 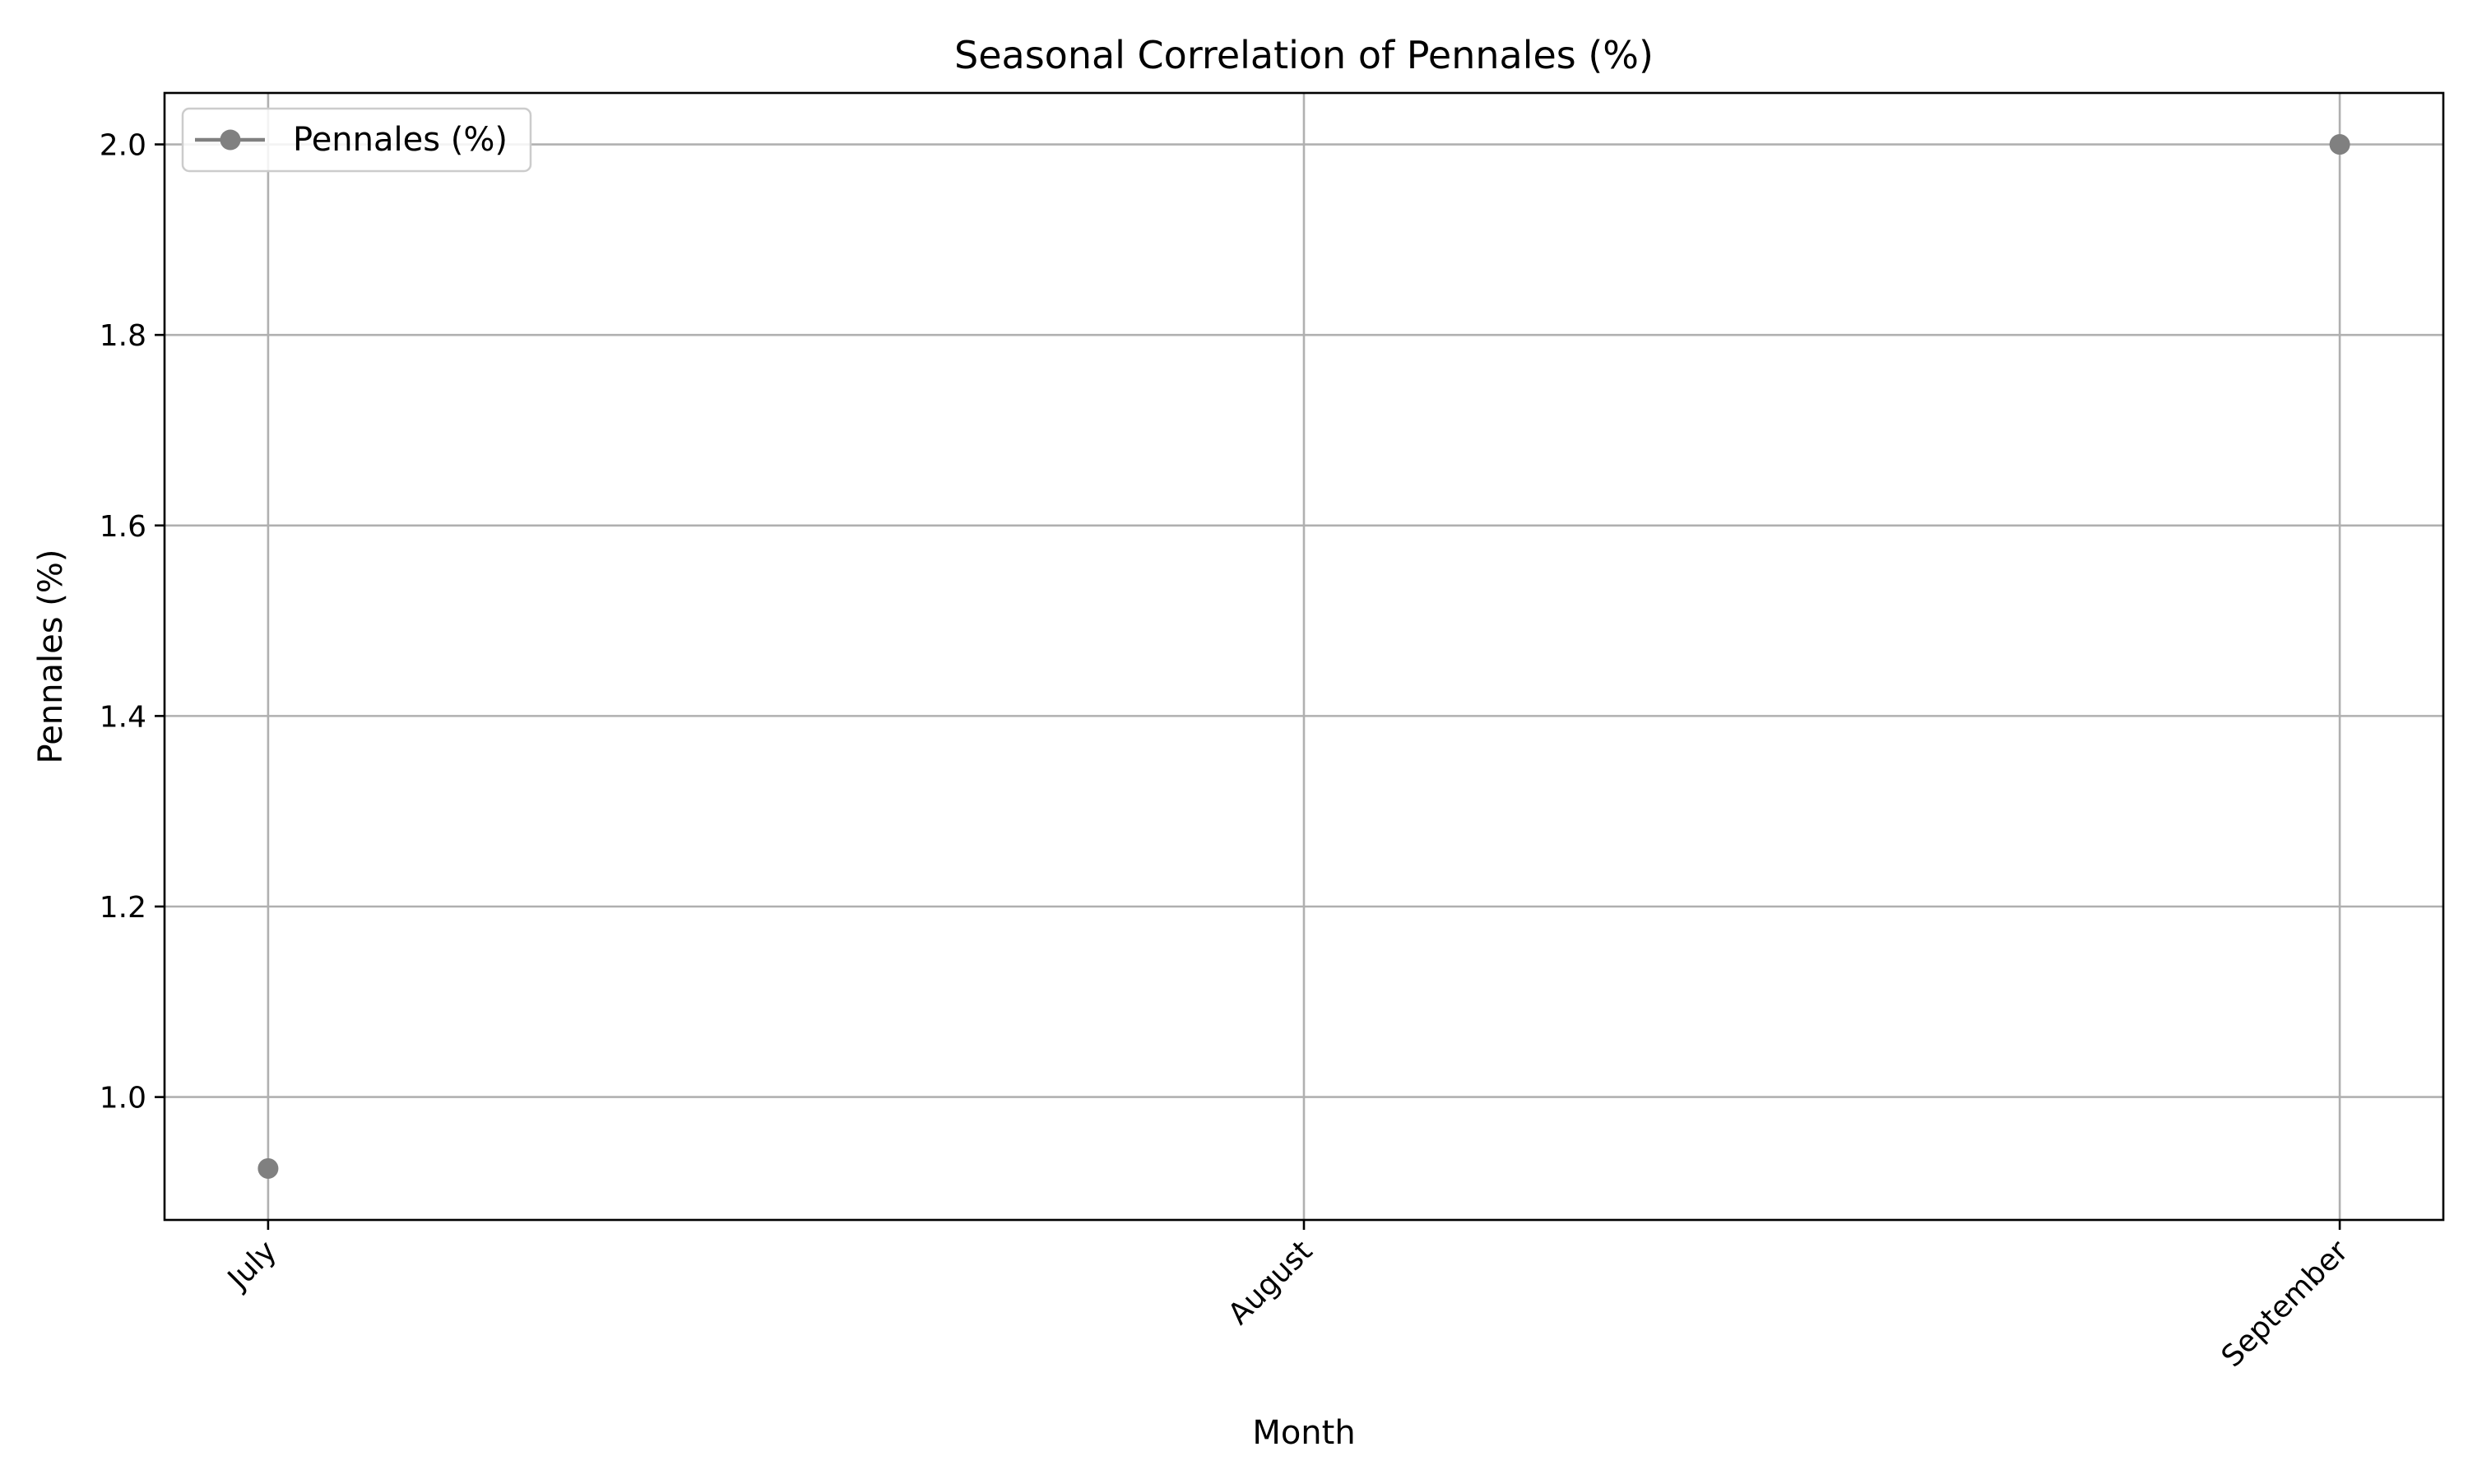 What do you see at coordinates (123, 146) in the screenshot?
I see `y-tick-label: 2.0` at bounding box center [123, 146].